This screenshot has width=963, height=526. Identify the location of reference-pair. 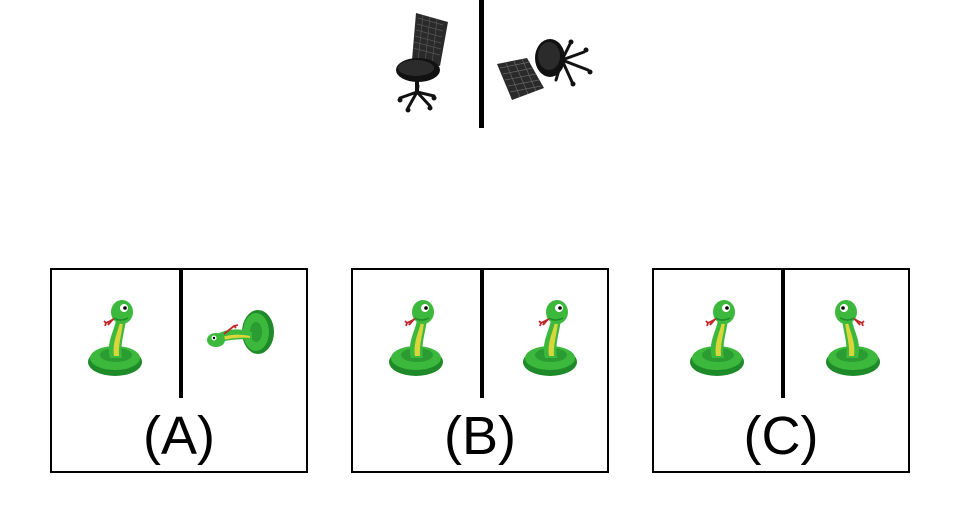
(490, 65).